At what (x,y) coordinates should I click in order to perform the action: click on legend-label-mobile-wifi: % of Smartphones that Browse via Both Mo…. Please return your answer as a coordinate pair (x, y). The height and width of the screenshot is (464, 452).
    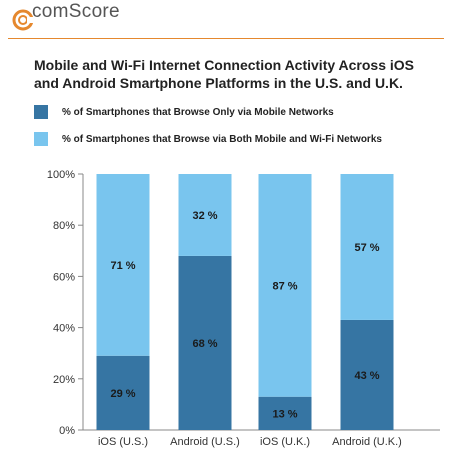
    Looking at the image, I should click on (222, 139).